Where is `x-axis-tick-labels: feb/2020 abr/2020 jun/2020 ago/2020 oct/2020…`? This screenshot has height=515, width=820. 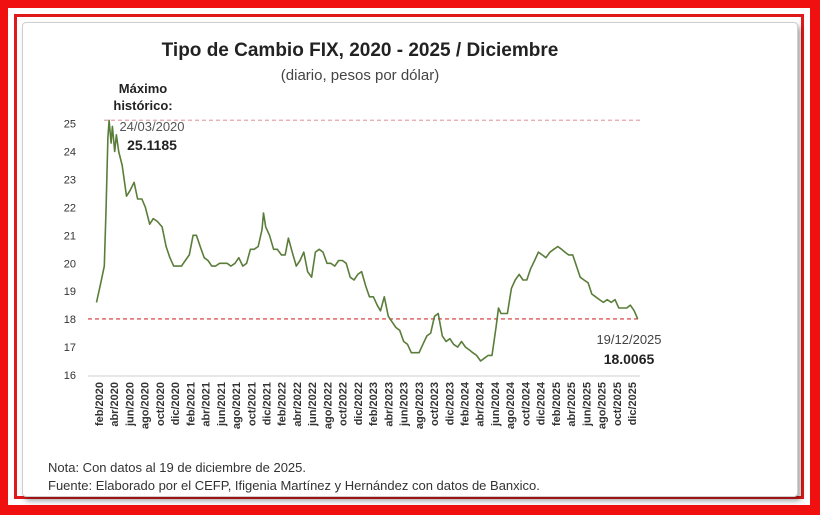
x-axis-tick-labels: feb/2020 abr/2020 jun/2020 ago/2020 oct/2020… is located at coordinates (366, 405).